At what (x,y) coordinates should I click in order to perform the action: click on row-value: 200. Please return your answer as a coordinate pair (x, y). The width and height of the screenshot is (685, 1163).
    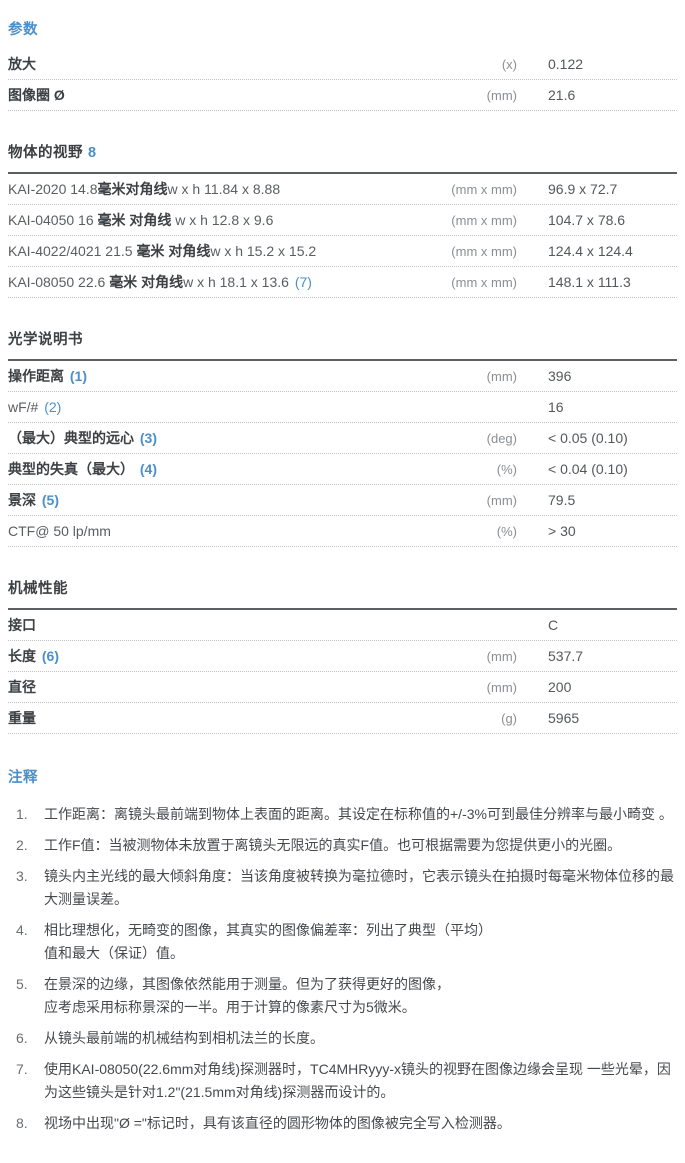
    Looking at the image, I should click on (560, 687).